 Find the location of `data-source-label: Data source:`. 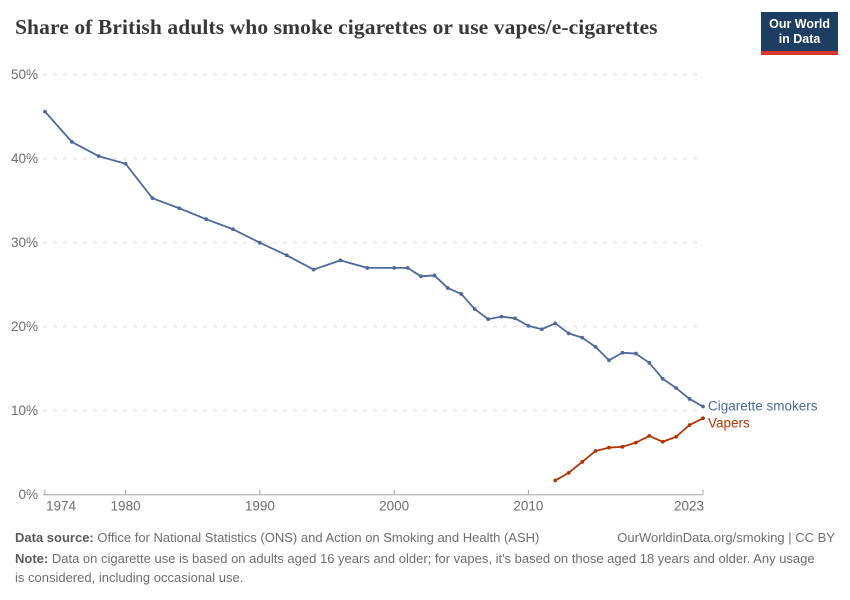

data-source-label: Data source: is located at coordinates (54, 537).